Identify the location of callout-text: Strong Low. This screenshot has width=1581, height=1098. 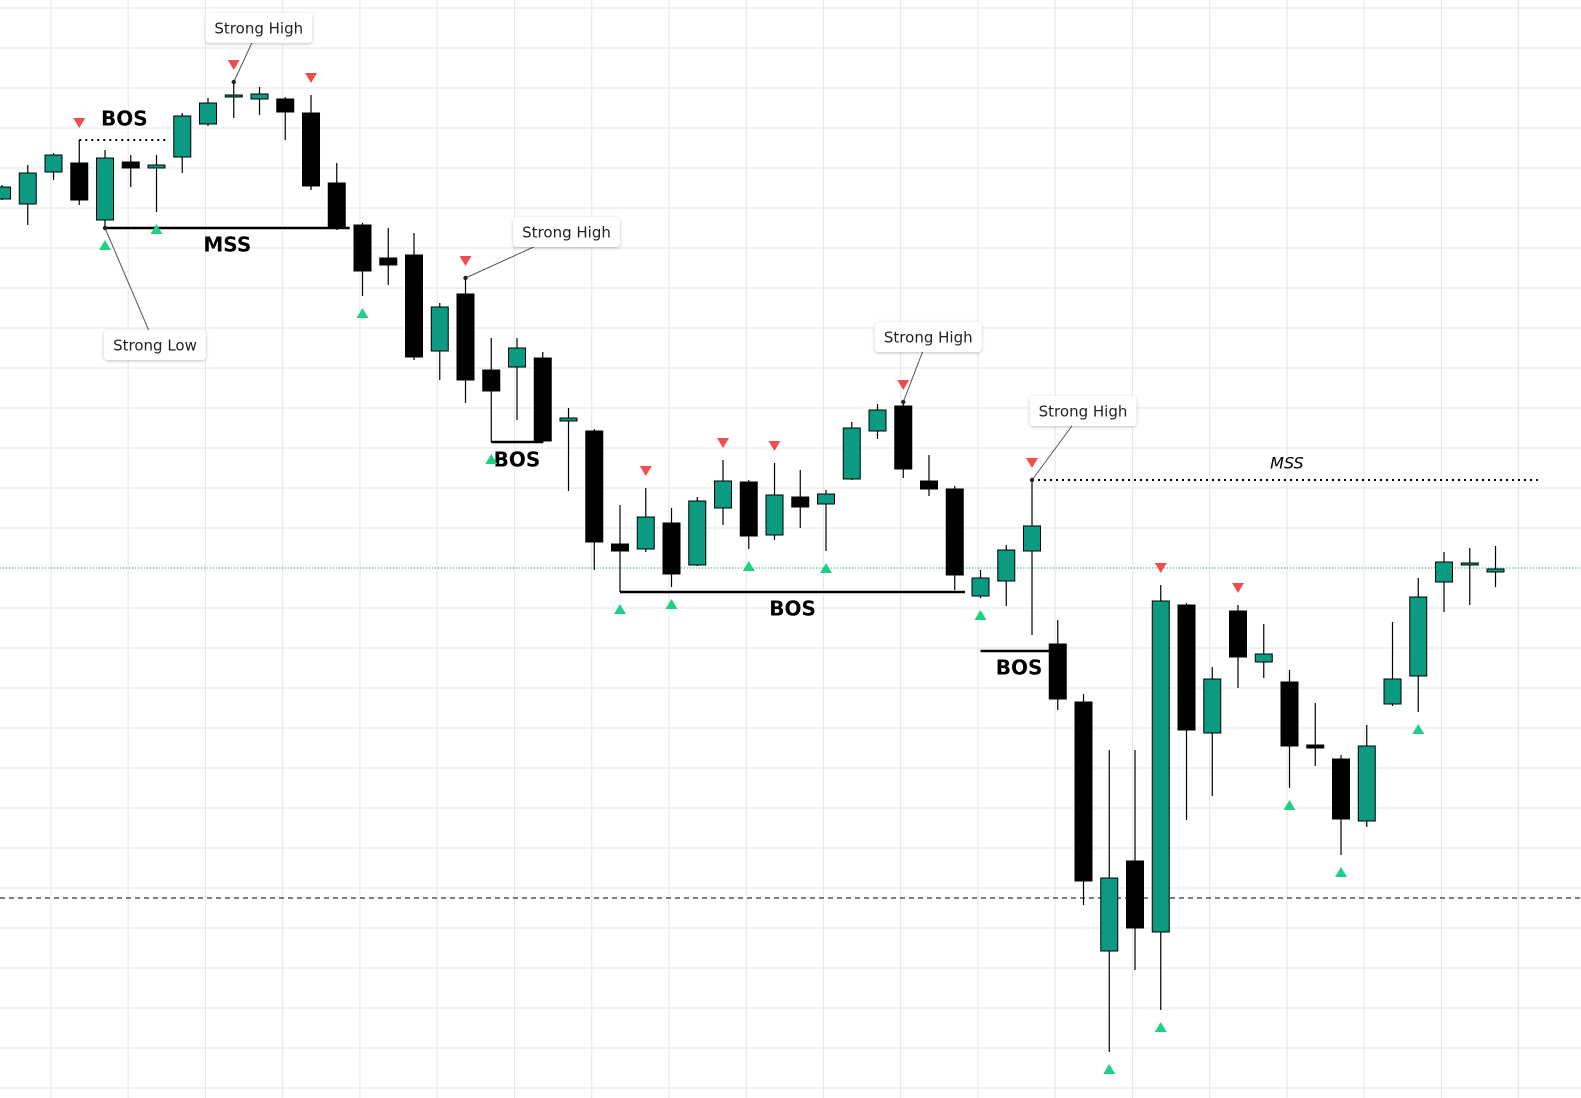
(155, 346).